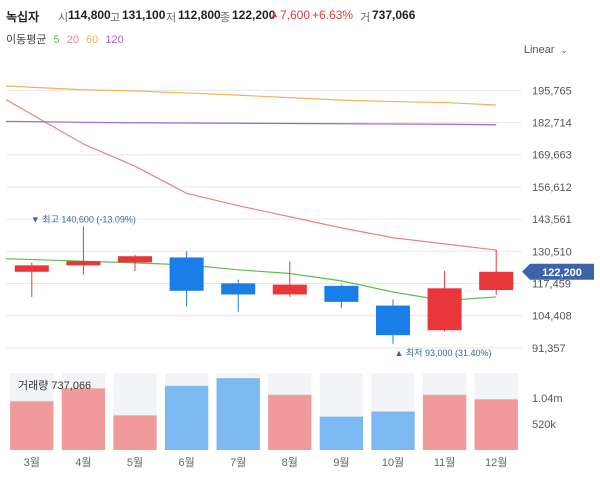  I want to click on ma-5-toggle: 5, so click(56, 40).